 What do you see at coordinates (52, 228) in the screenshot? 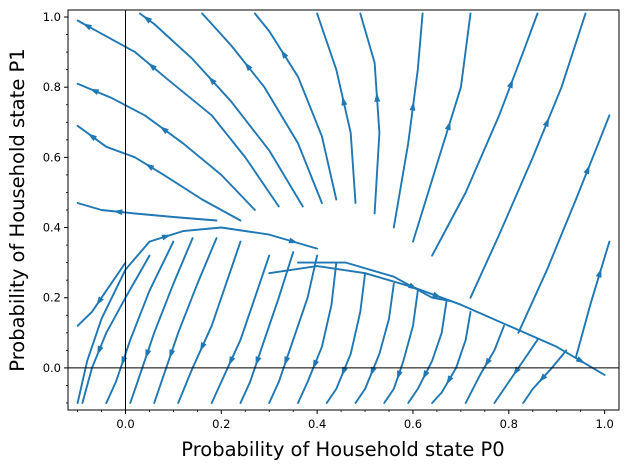
I see `y-tick-label-2: 0.4` at bounding box center [52, 228].